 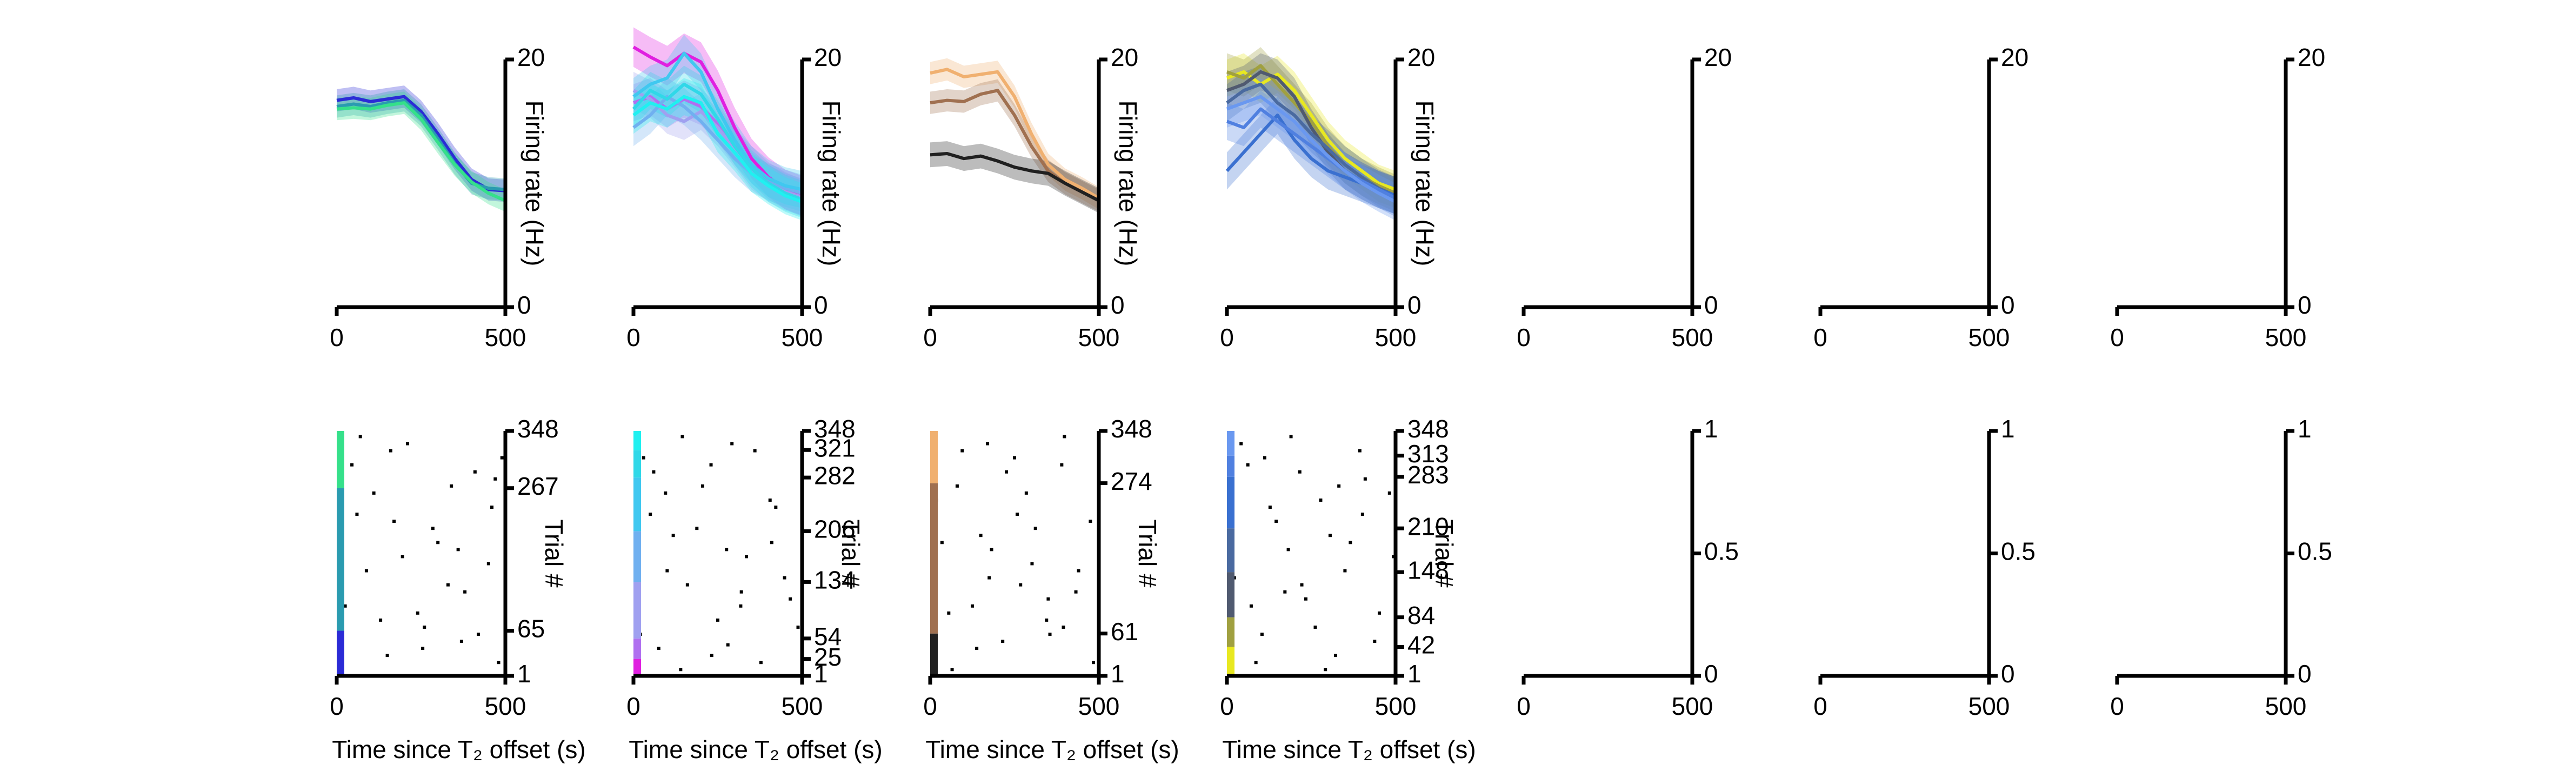 What do you see at coordinates (835, 580) in the screenshot?
I see `y-tick-label: 134` at bounding box center [835, 580].